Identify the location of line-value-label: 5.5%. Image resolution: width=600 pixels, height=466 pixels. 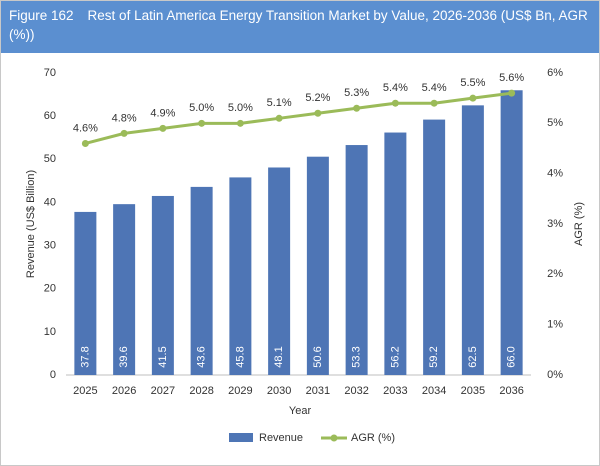
(472, 83).